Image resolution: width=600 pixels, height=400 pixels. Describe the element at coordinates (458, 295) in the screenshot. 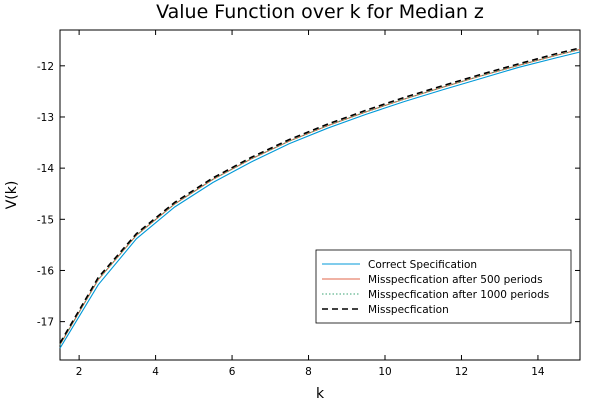

I see `legend-label-3: Misspecfication after 1000 periods` at that location.